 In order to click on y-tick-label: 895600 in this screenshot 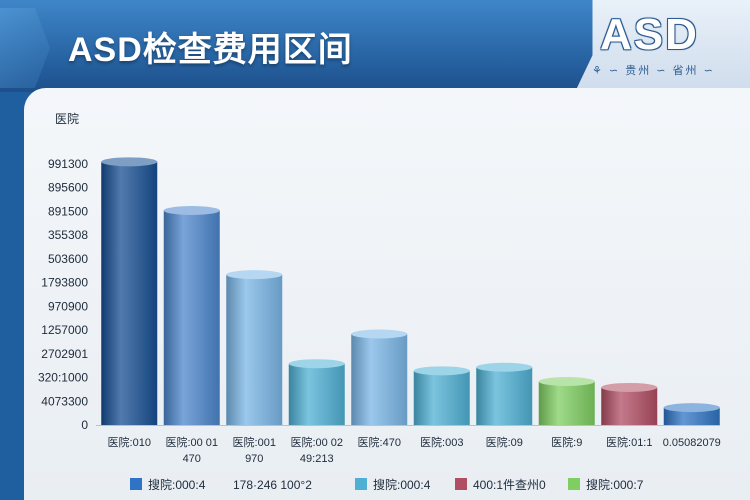, I will do `click(68, 188)`.